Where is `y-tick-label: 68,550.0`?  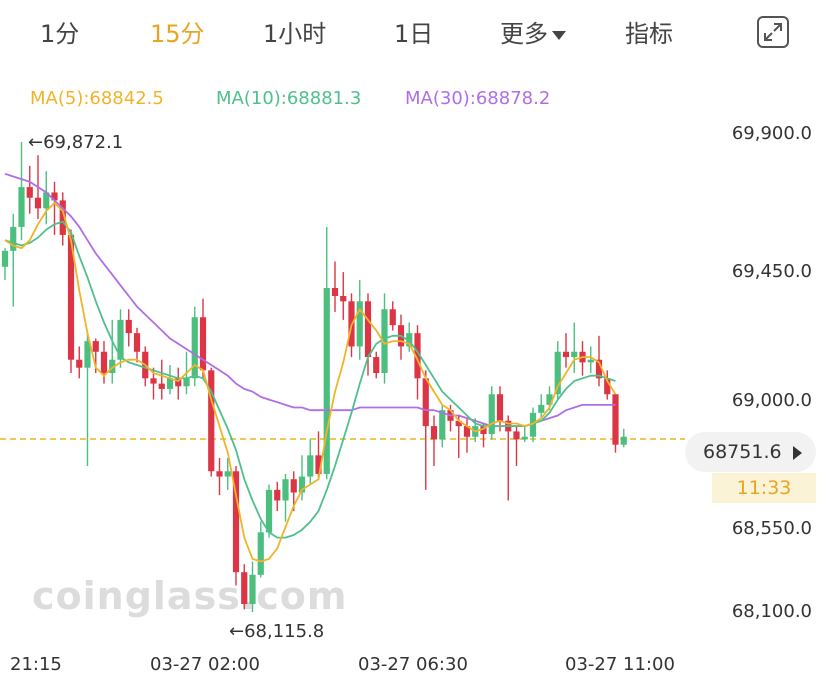 y-tick-label: 68,550.0 is located at coordinates (771, 528).